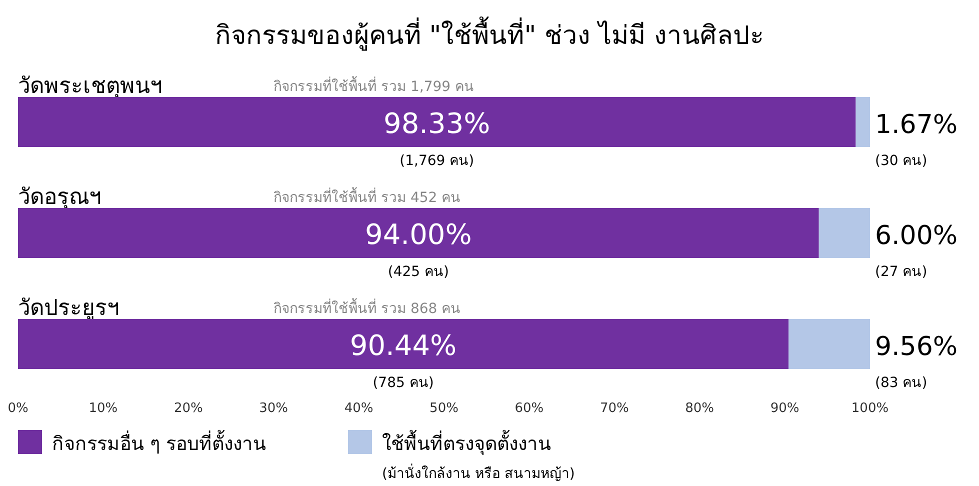 This screenshot has height=486, width=979. Describe the element at coordinates (478, 473) in the screenshot. I see `text: (ม้านั่งใกล้งาน หรือ สนามหญ้า)` at that location.